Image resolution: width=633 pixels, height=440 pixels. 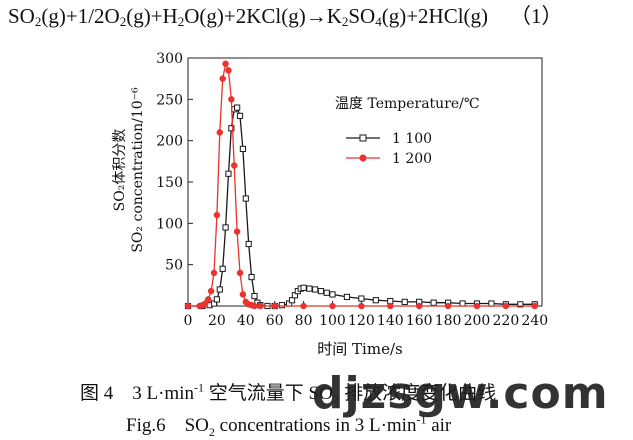 I want to click on x-tick-label: 200, so click(x=477, y=321).